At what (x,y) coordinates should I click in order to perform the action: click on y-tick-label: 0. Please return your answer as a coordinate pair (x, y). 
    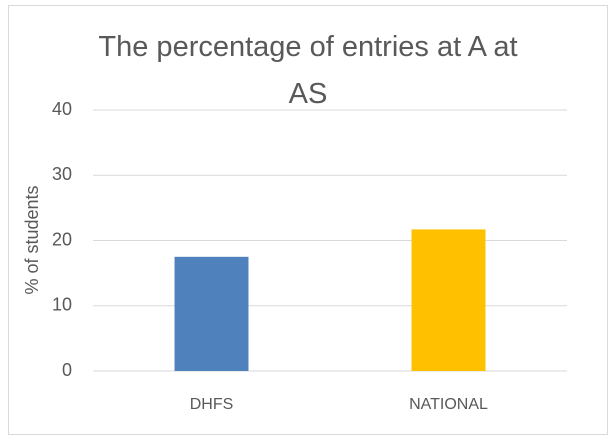
    Looking at the image, I should click on (67, 370).